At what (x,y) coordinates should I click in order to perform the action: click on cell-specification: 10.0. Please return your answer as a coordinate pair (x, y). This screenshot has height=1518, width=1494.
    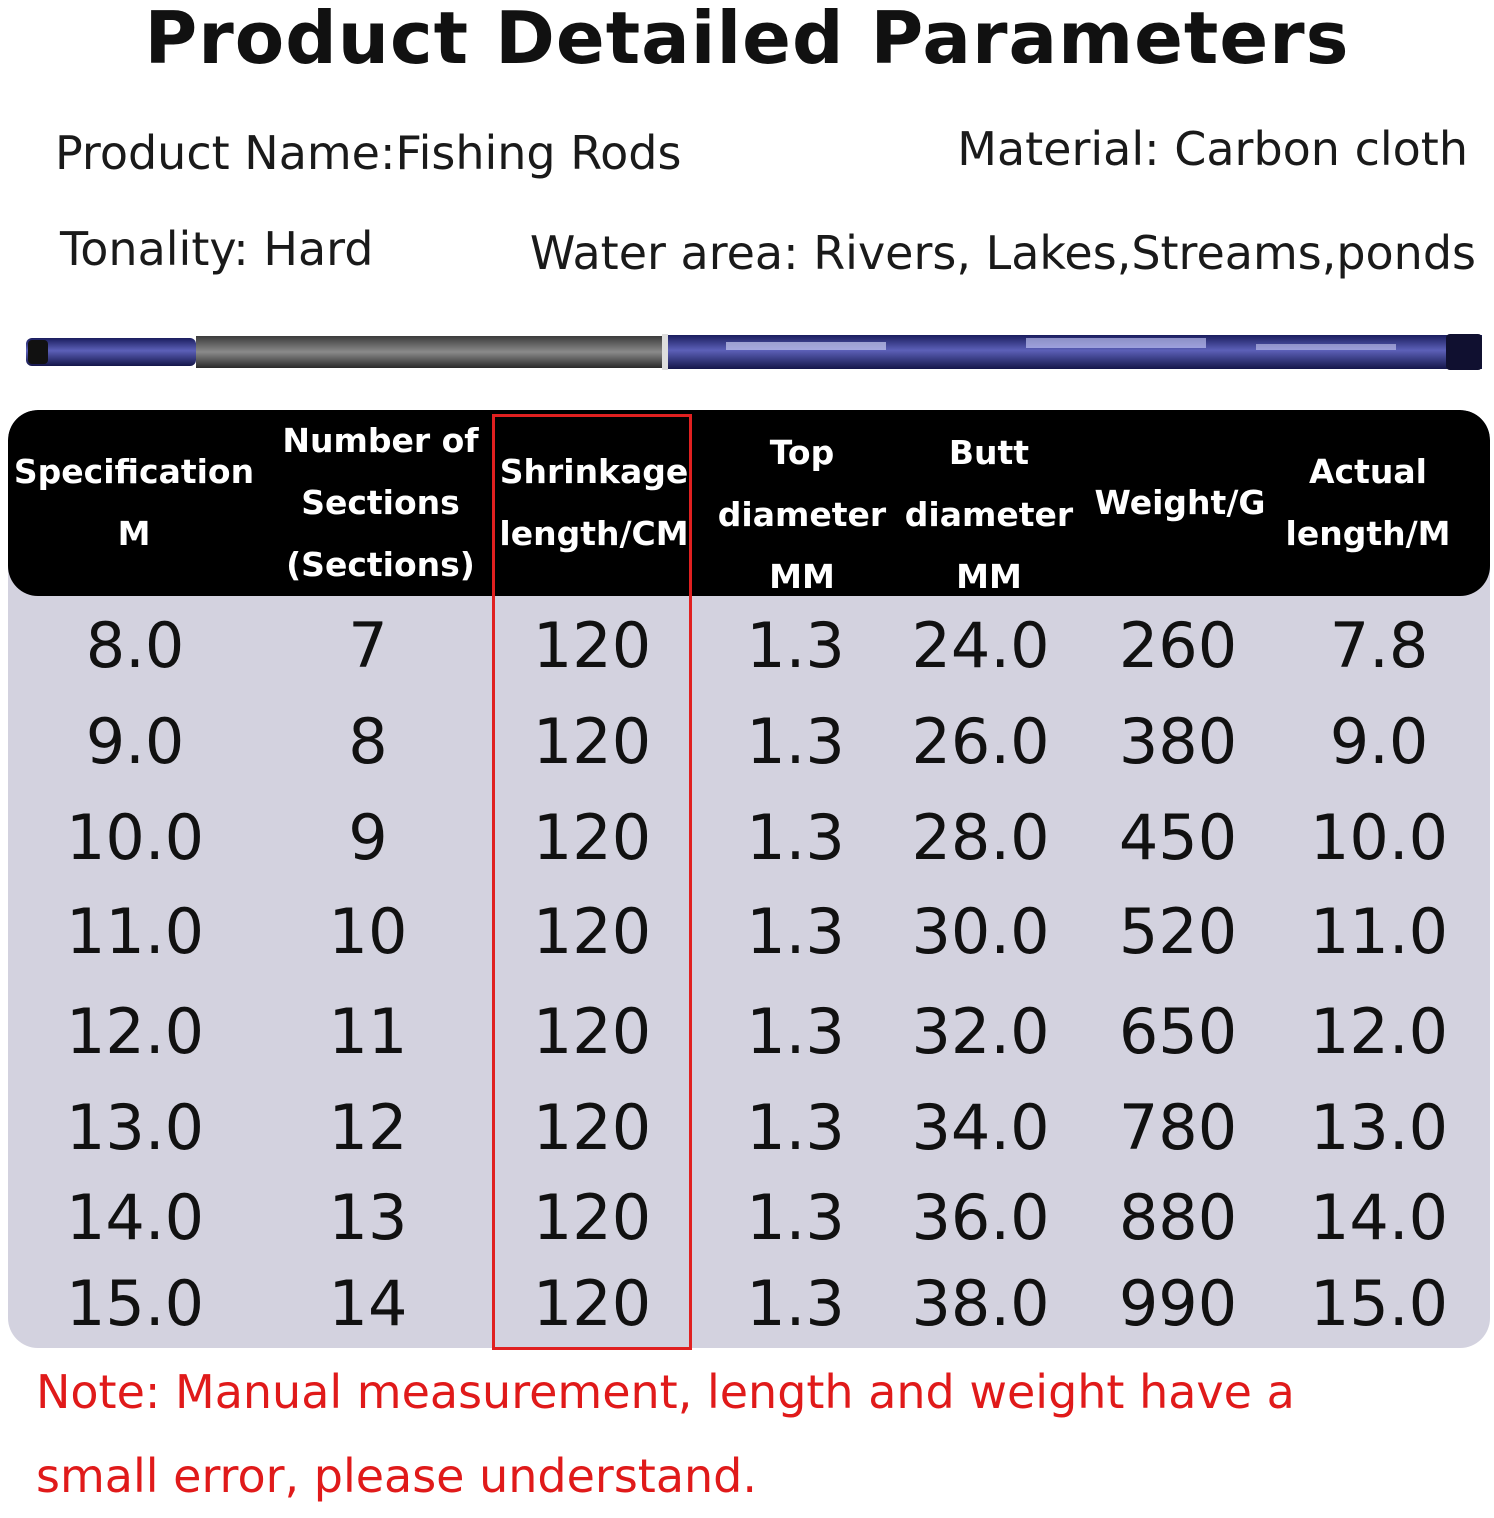
    Looking at the image, I should click on (135, 837).